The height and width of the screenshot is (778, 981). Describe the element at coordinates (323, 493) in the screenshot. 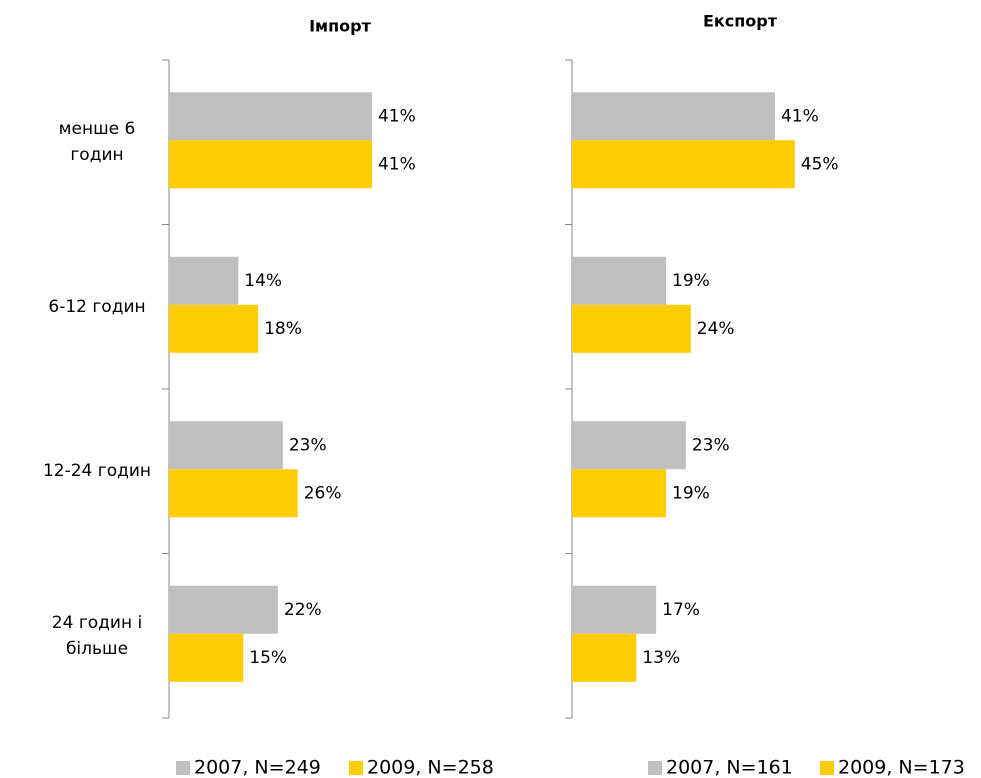

I see `value-label: 26%` at that location.